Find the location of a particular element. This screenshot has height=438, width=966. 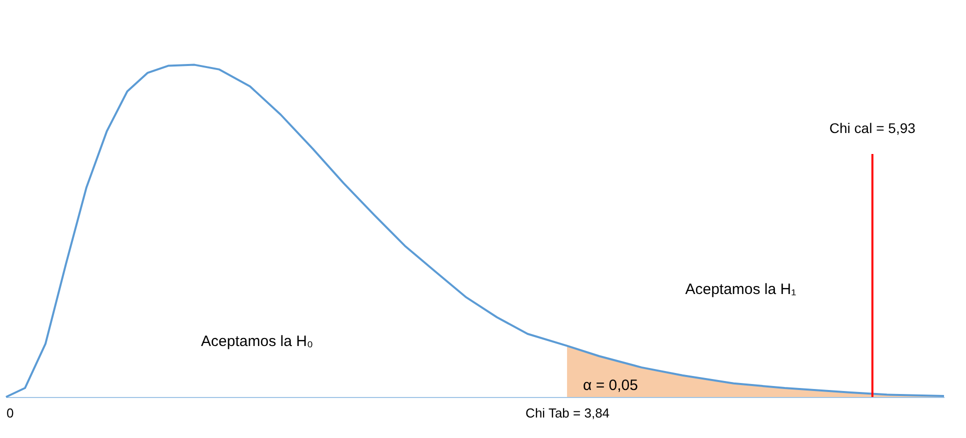

x-tick-label: 0 is located at coordinates (10, 413).